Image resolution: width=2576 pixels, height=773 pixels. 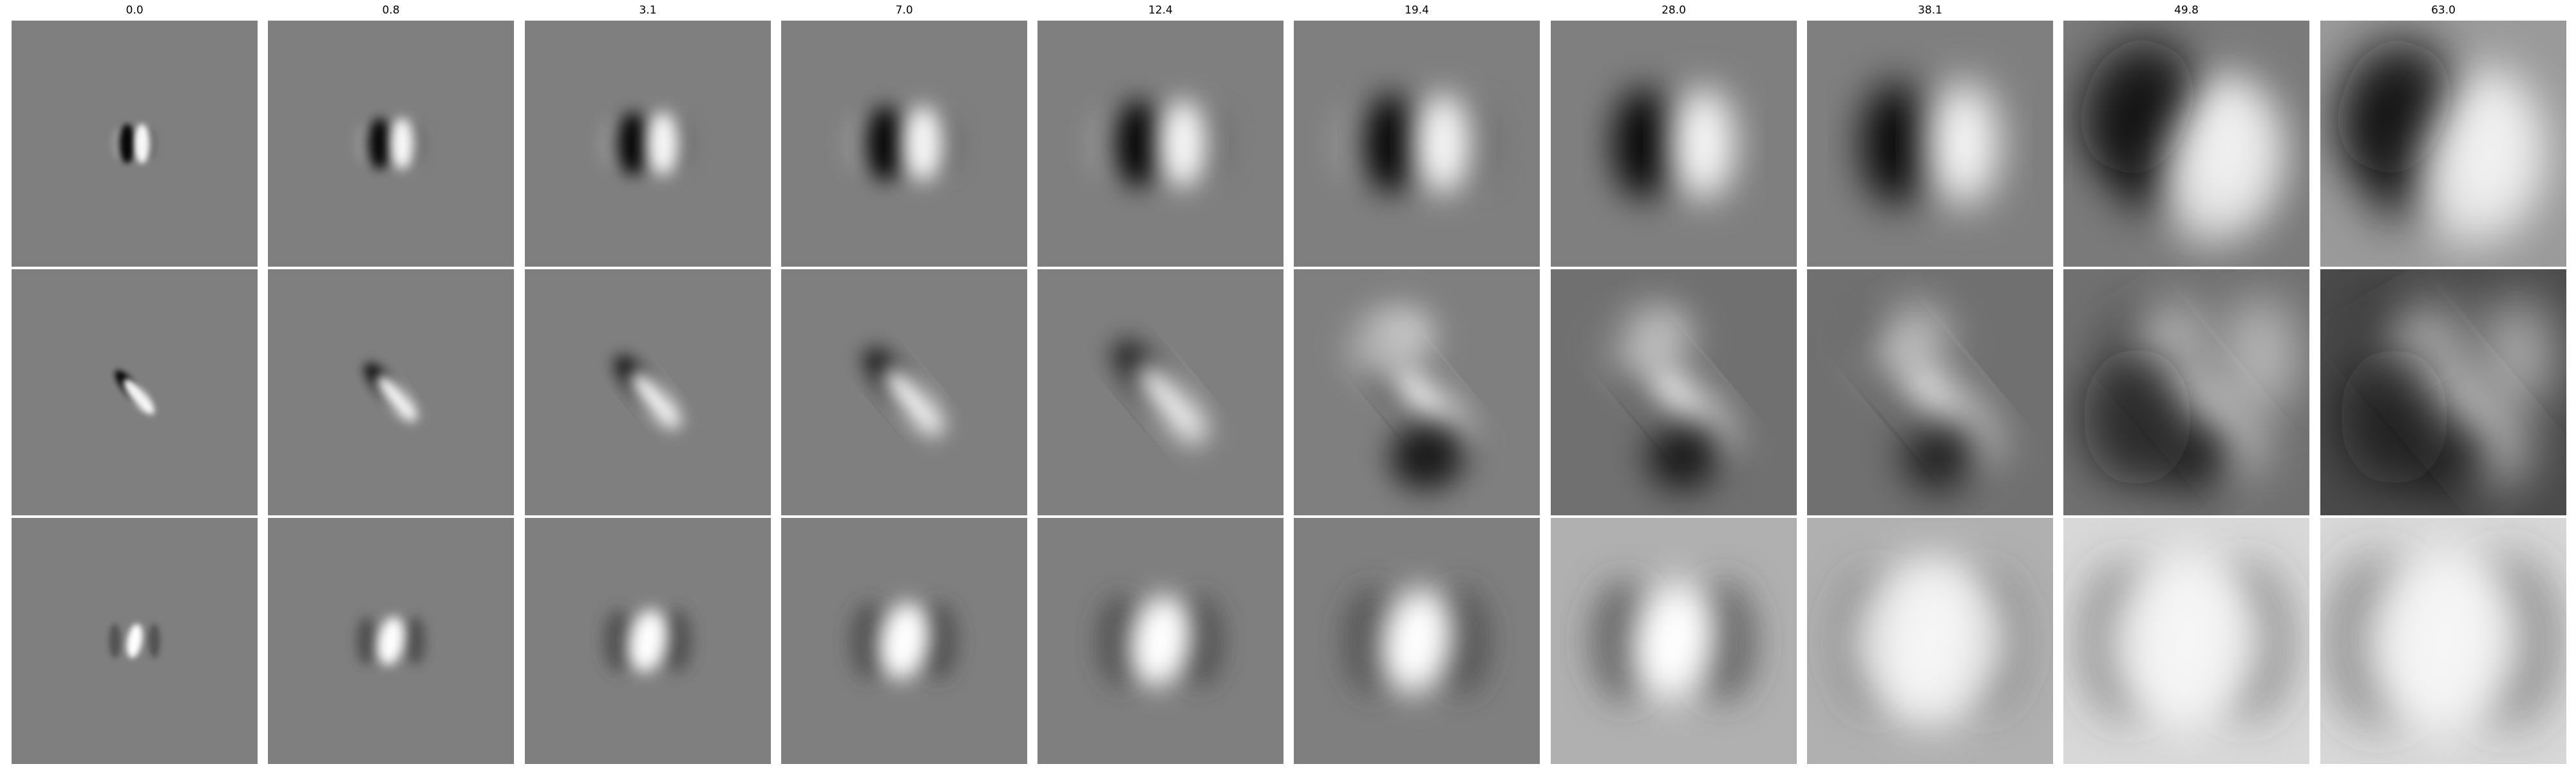 I want to click on filter-tile-r1-c8, so click(x=2186, y=392).